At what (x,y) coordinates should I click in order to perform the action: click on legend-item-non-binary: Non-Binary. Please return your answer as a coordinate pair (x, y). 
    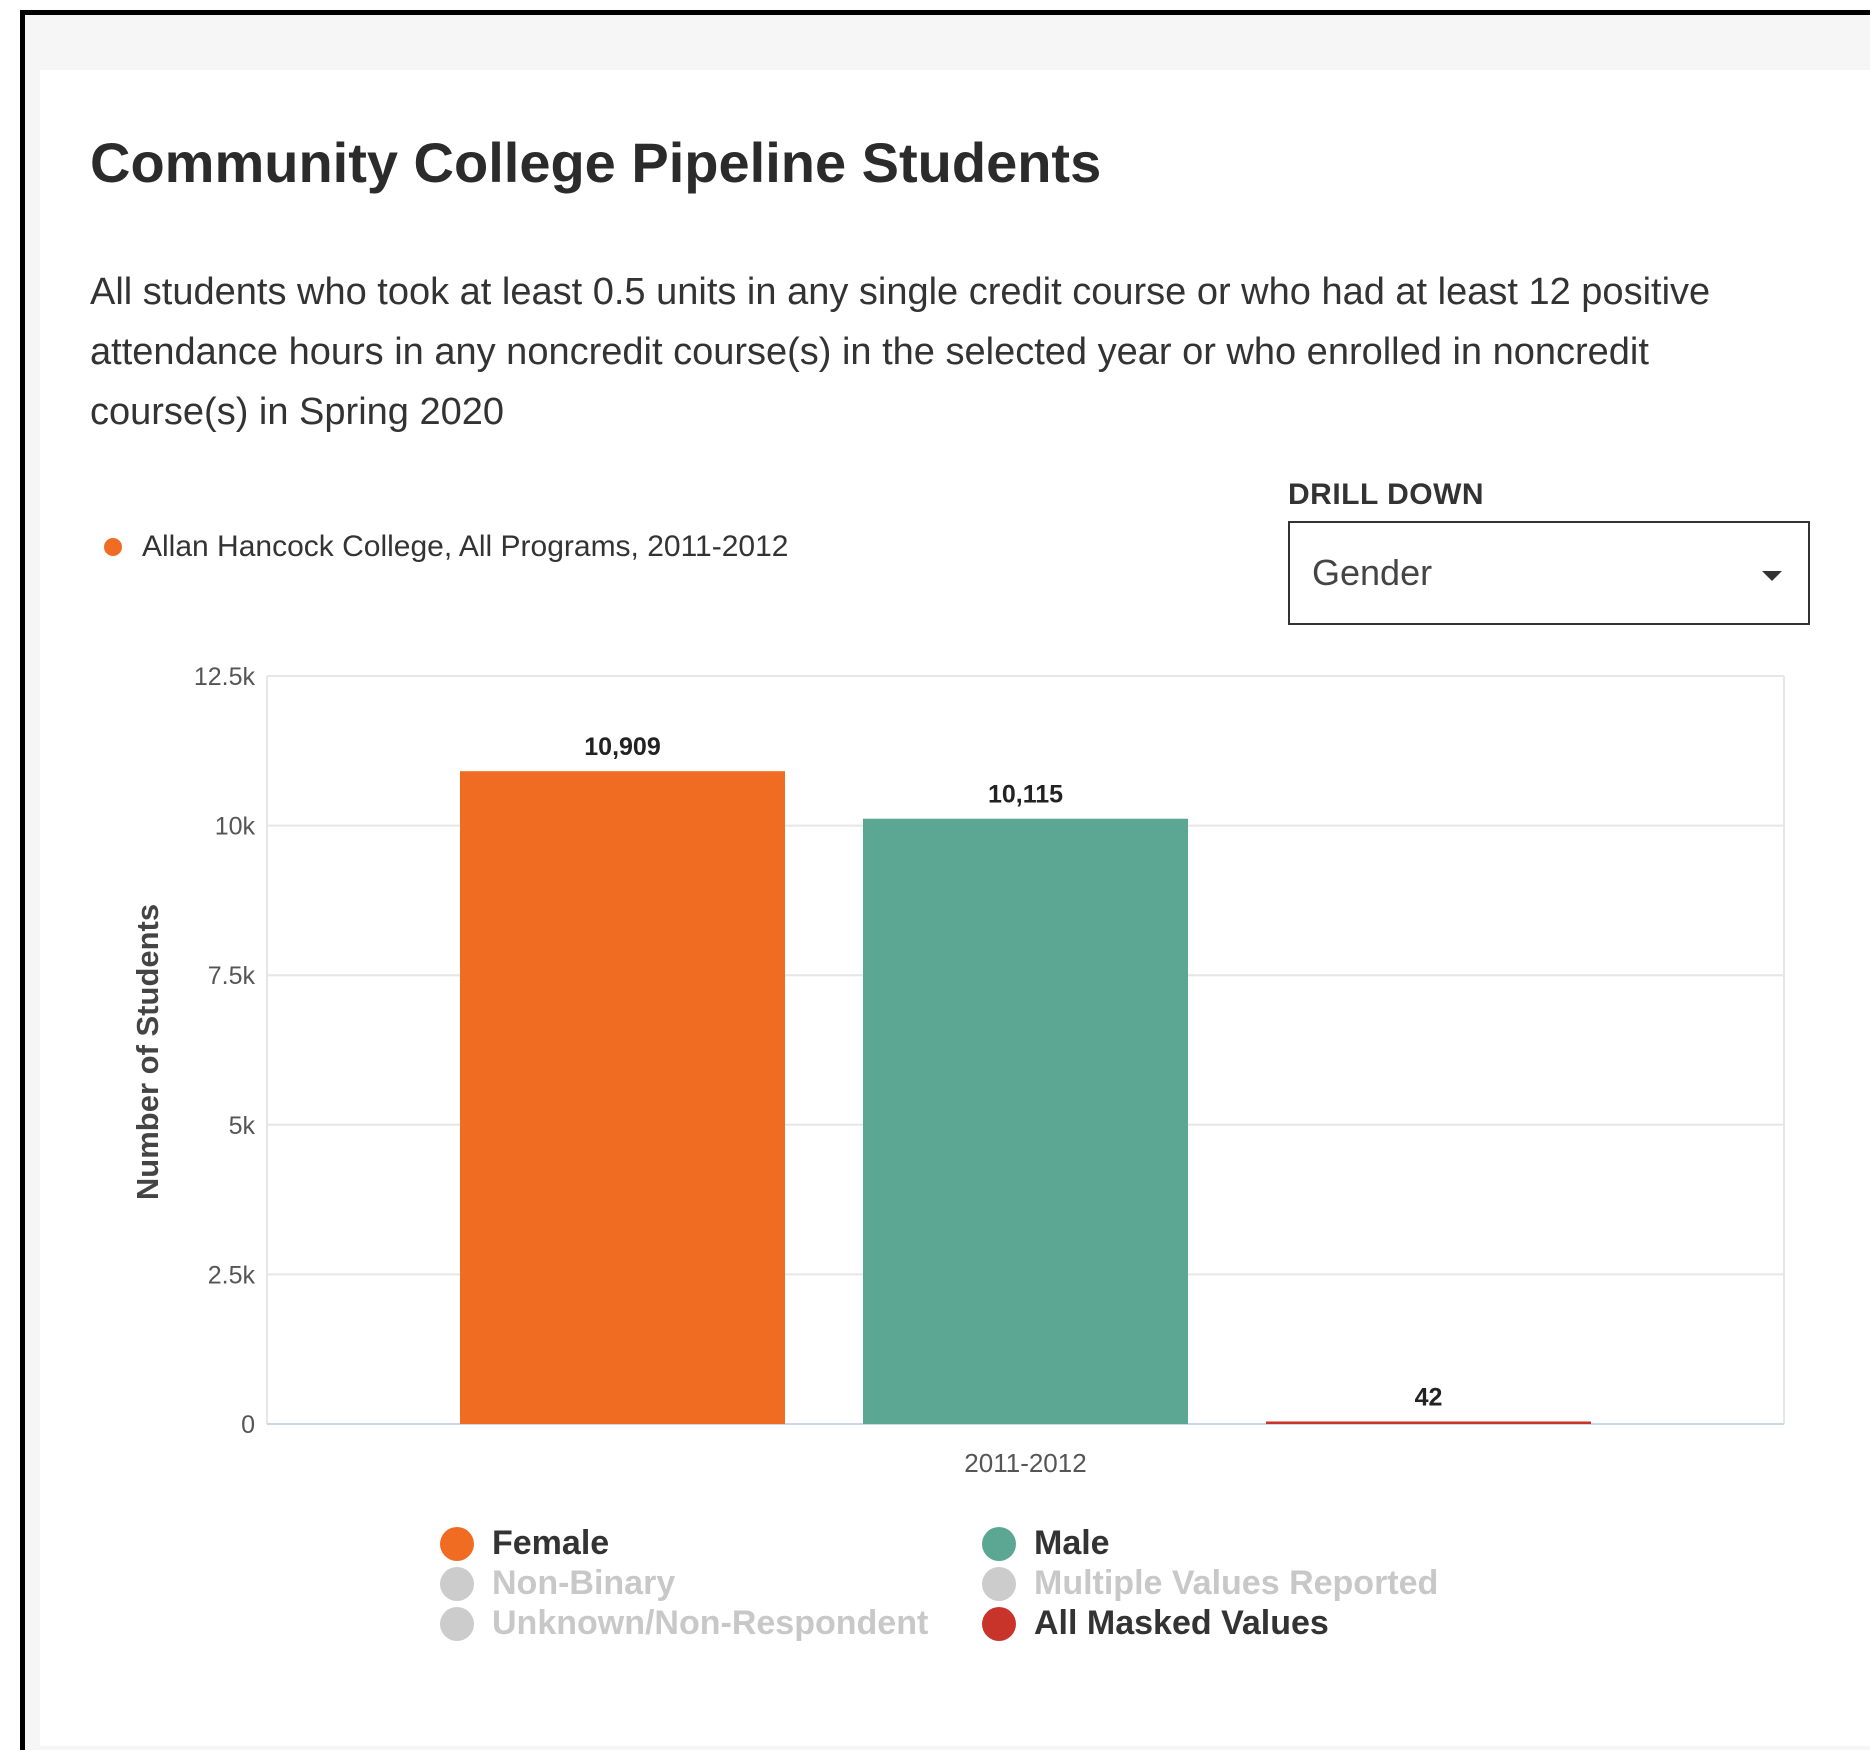
    Looking at the image, I should click on (557, 1583).